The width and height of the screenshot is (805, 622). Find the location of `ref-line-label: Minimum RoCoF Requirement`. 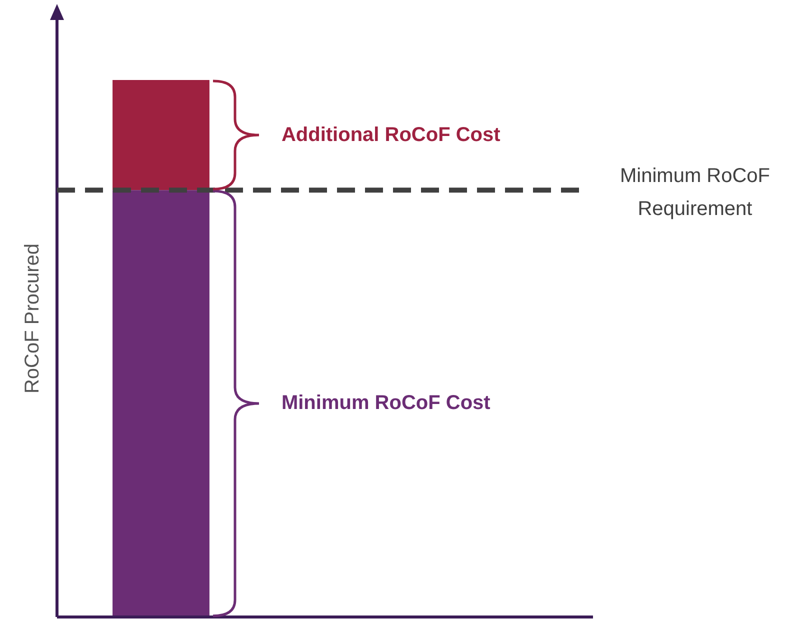

ref-line-label: Minimum RoCoF Requirement is located at coordinates (695, 193).